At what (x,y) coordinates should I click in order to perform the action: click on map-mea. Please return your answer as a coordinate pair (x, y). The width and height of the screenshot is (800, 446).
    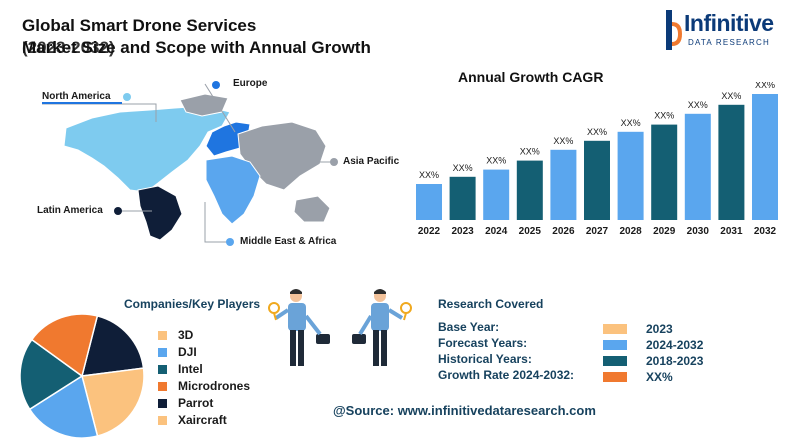
    Looking at the image, I should click on (233, 190).